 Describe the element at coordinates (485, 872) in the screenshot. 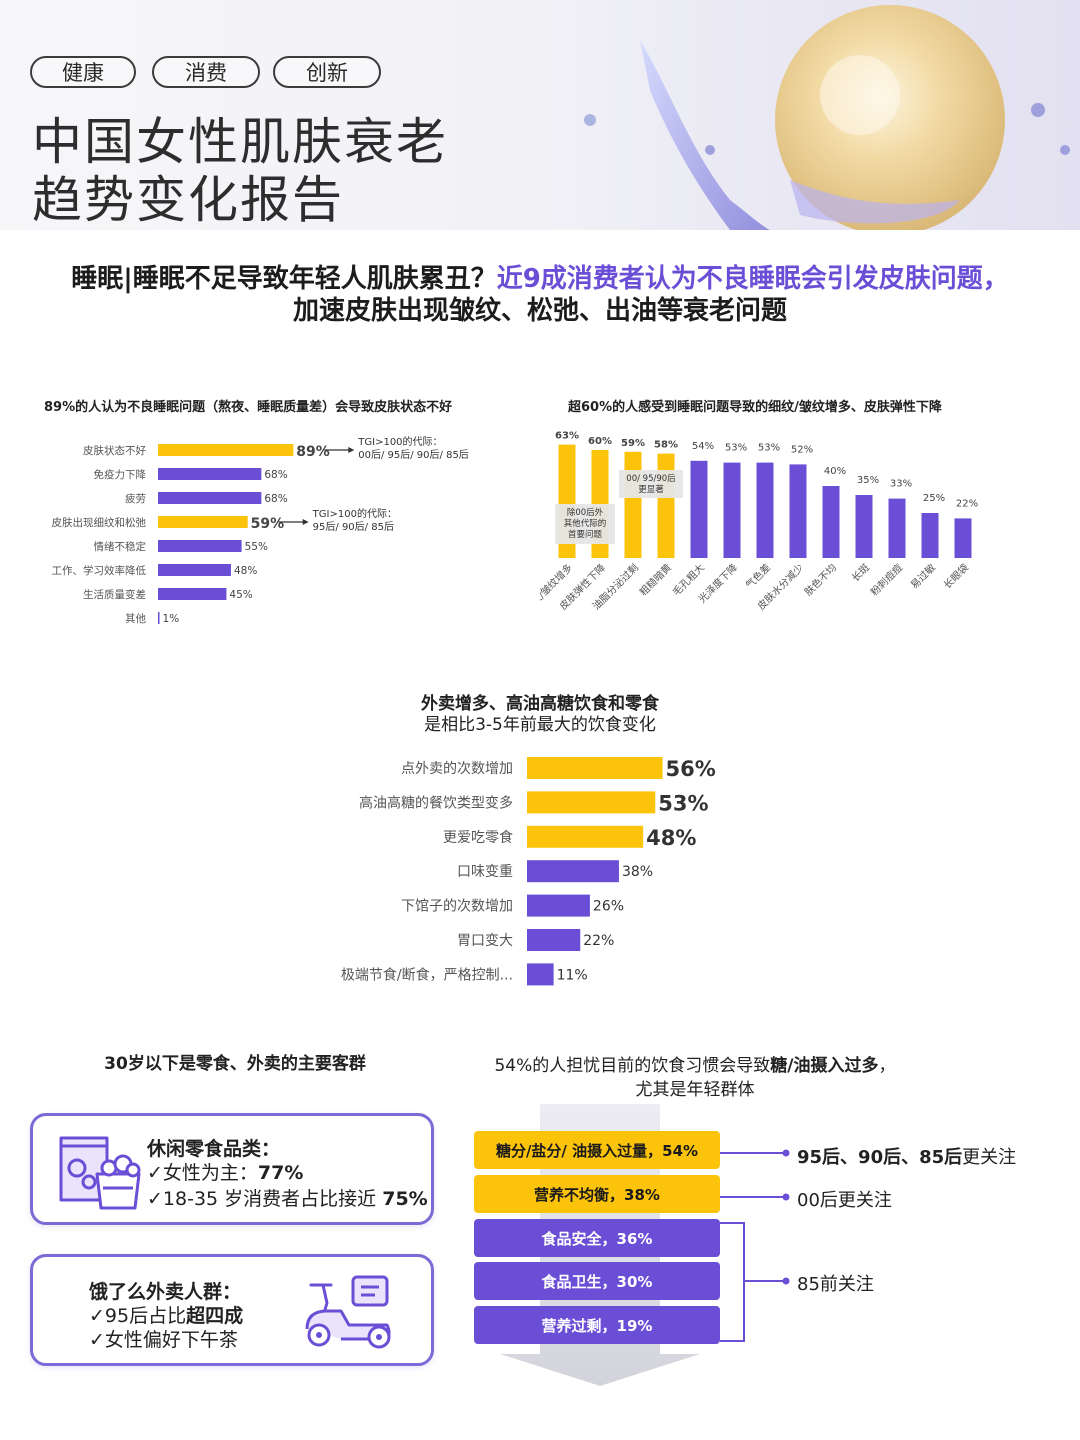

I see `chart3-category-label: 口味变重` at that location.